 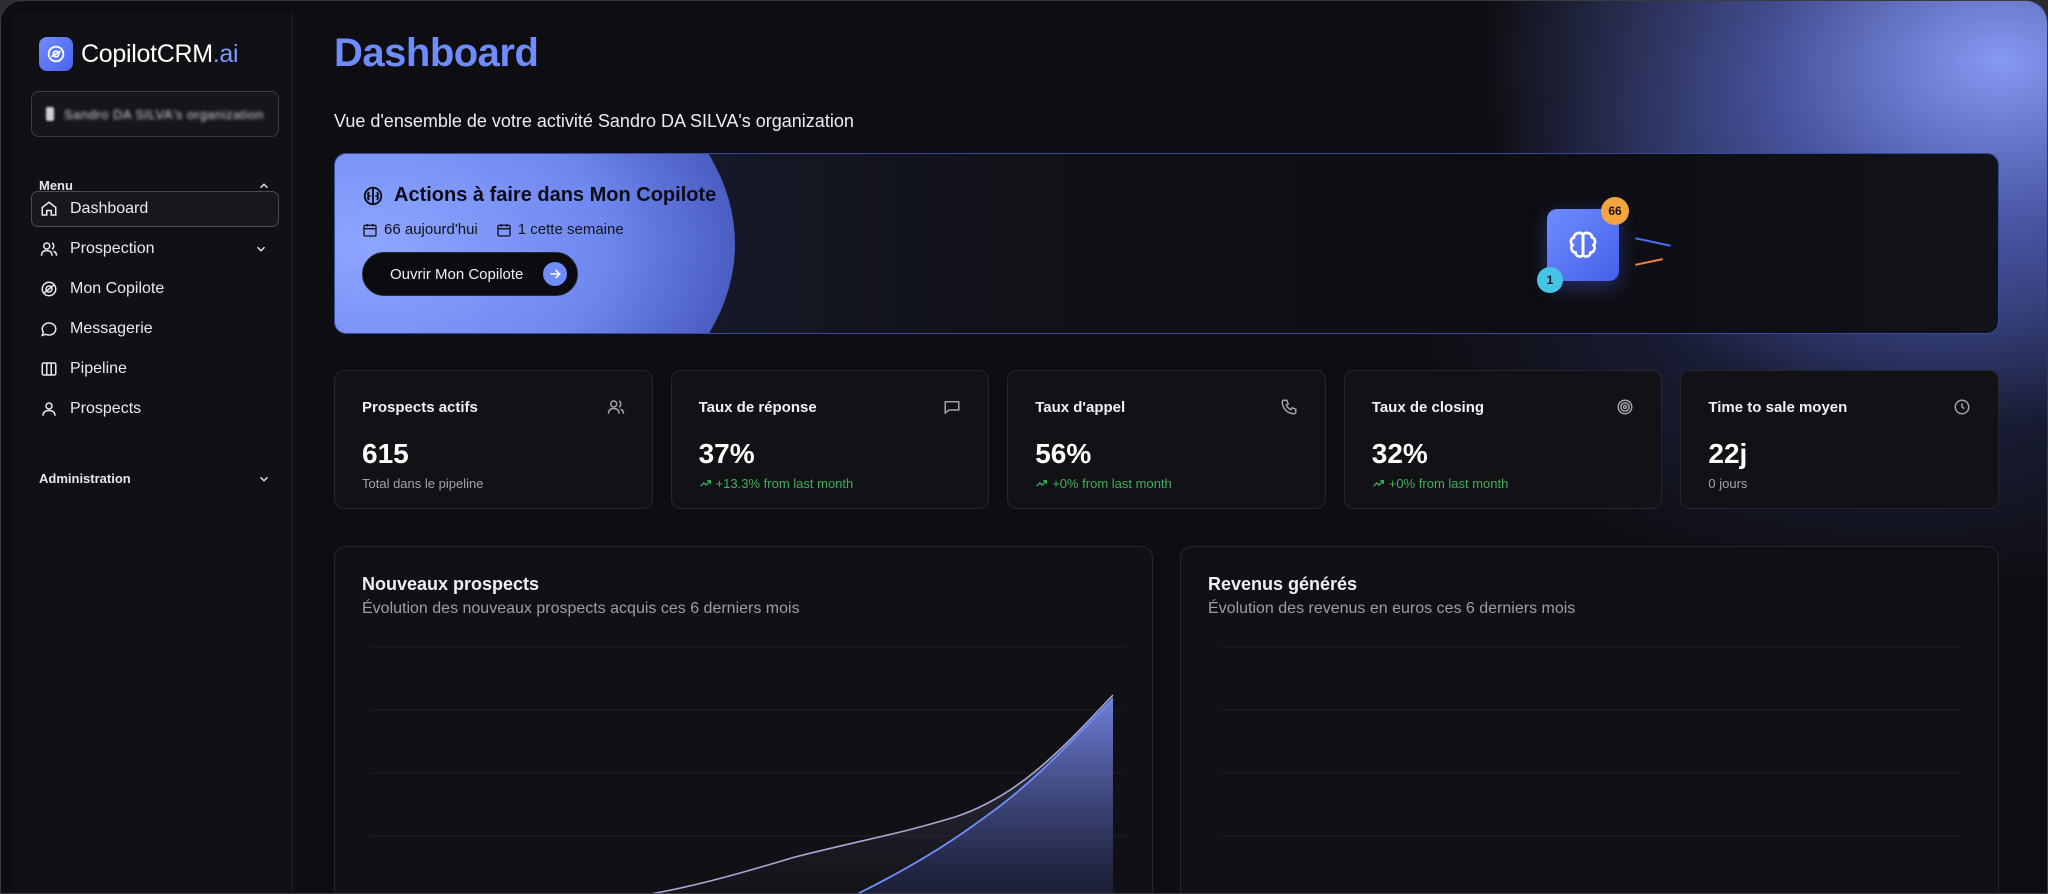 I want to click on kpi-value: 615, so click(x=385, y=453).